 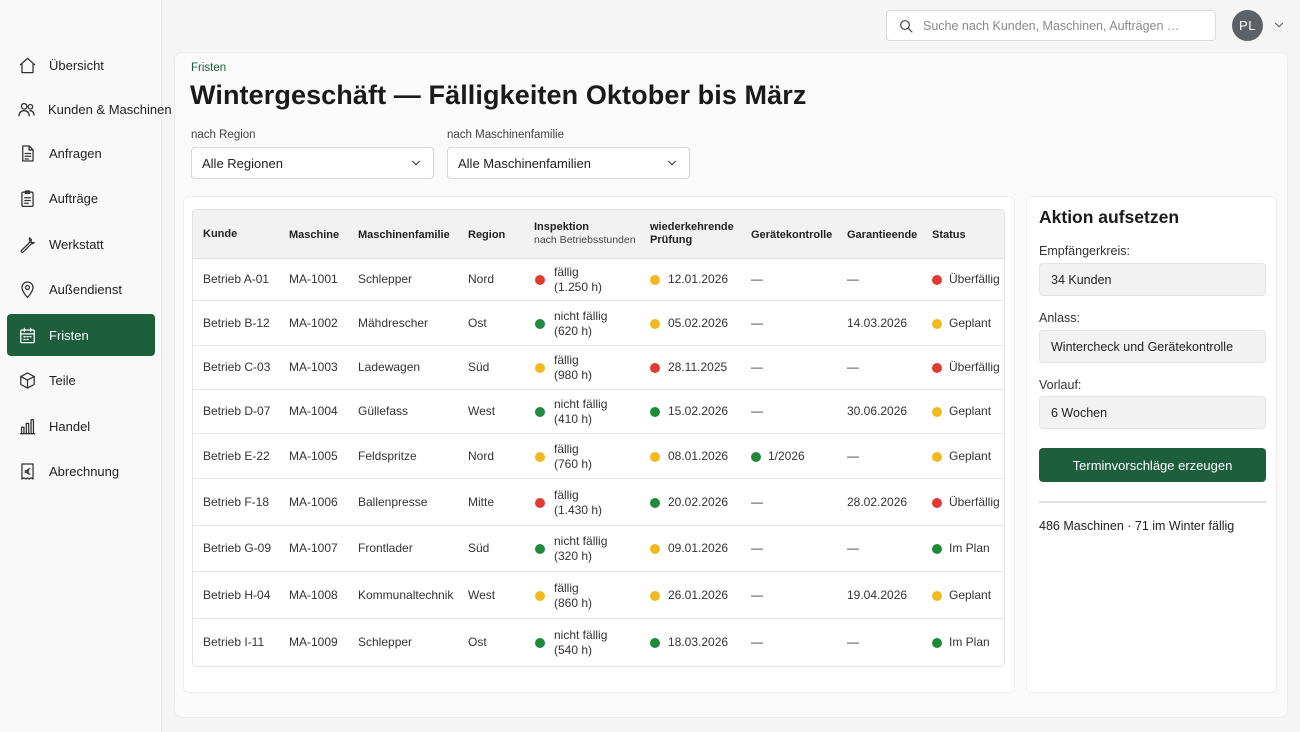 I want to click on col-header-geraet: Gerätekontrolle, so click(x=792, y=235).